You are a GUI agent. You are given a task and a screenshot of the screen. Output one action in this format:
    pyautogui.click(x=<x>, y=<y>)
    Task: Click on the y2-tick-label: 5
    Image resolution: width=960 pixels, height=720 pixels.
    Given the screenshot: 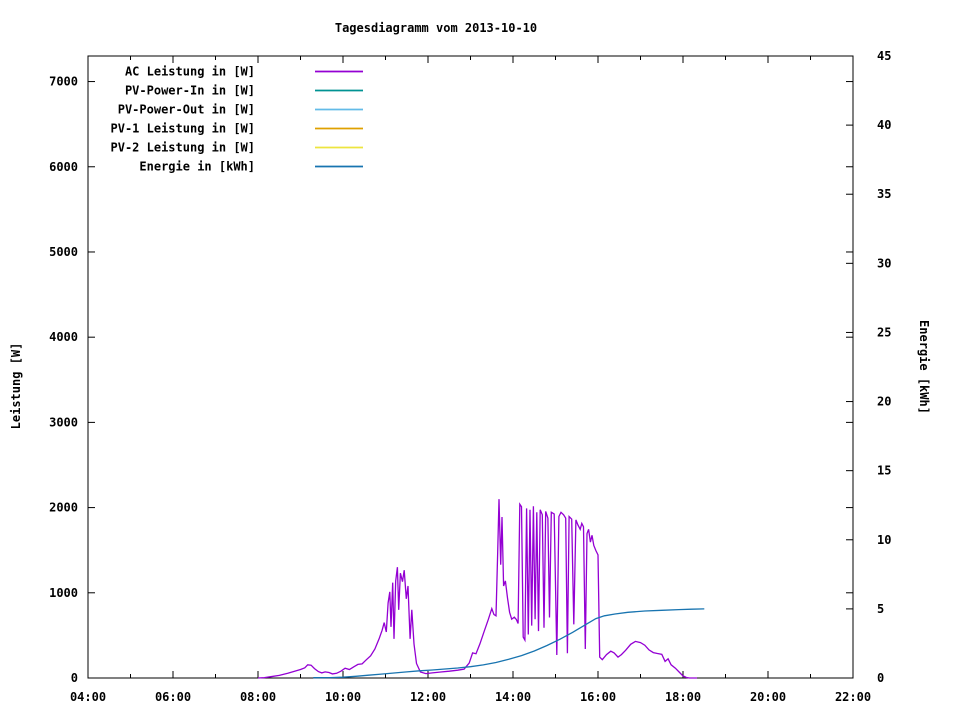 What is the action you would take?
    pyautogui.click(x=880, y=609)
    